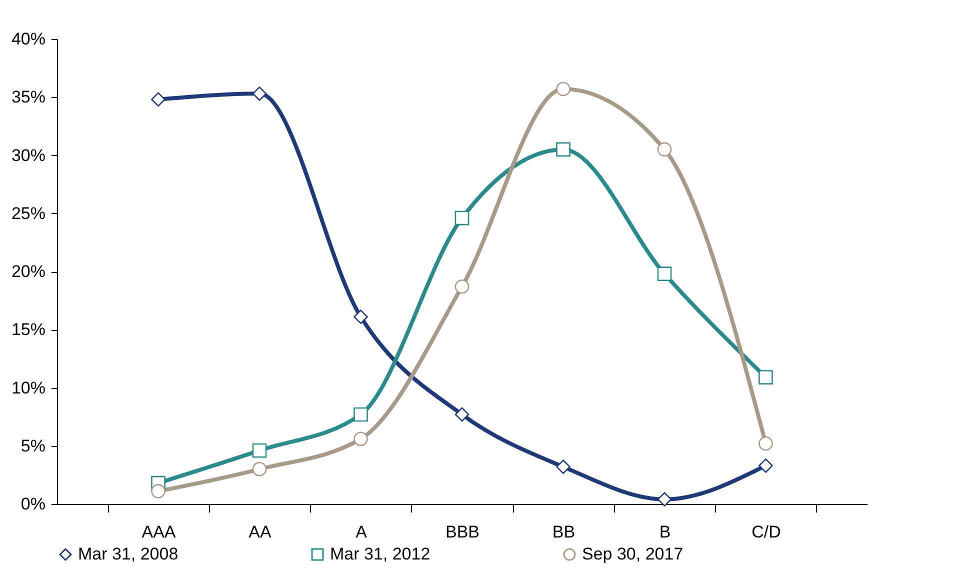  Describe the element at coordinates (564, 532) in the screenshot. I see `x-tick-label: BB` at that location.